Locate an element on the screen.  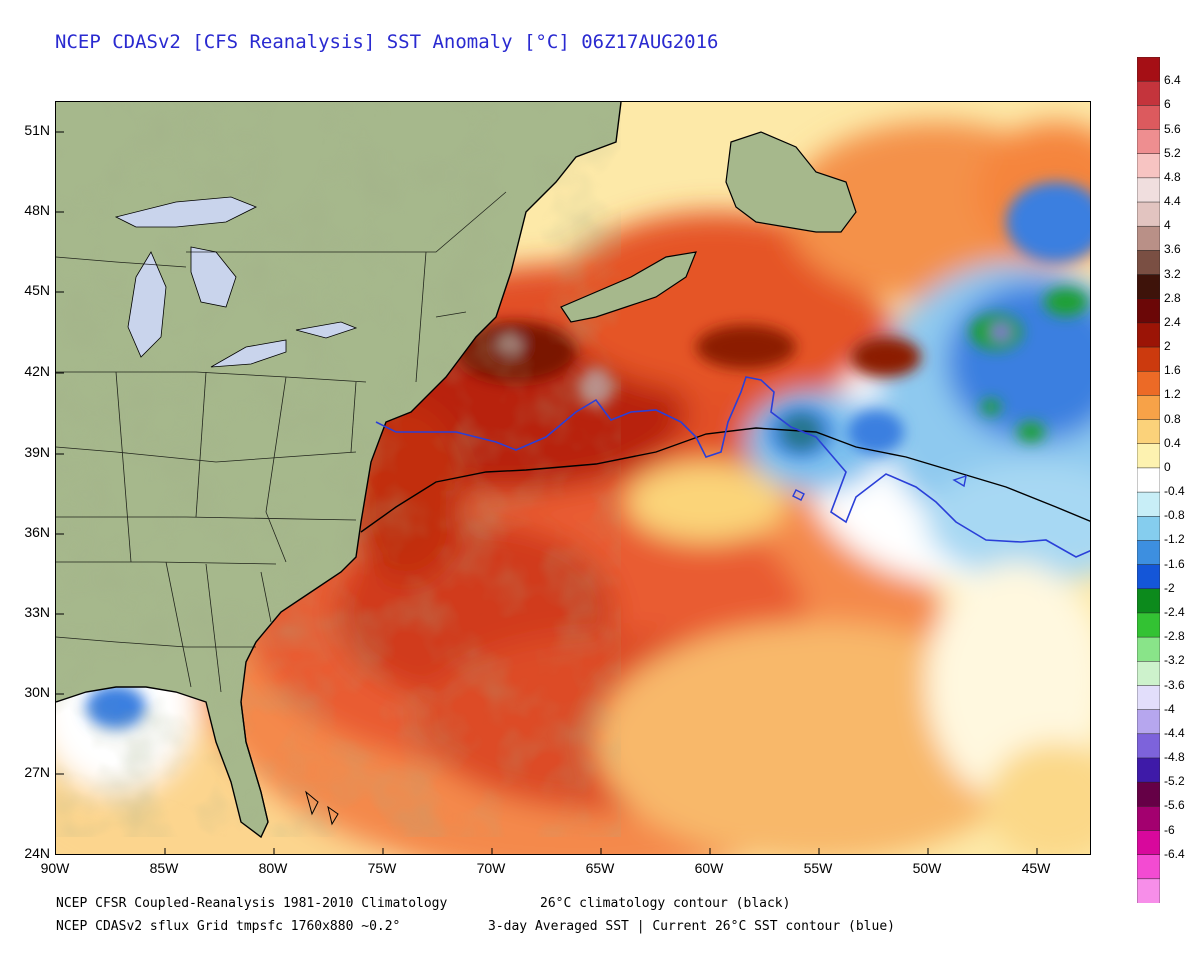
lon-label: 45W is located at coordinates (1036, 868).